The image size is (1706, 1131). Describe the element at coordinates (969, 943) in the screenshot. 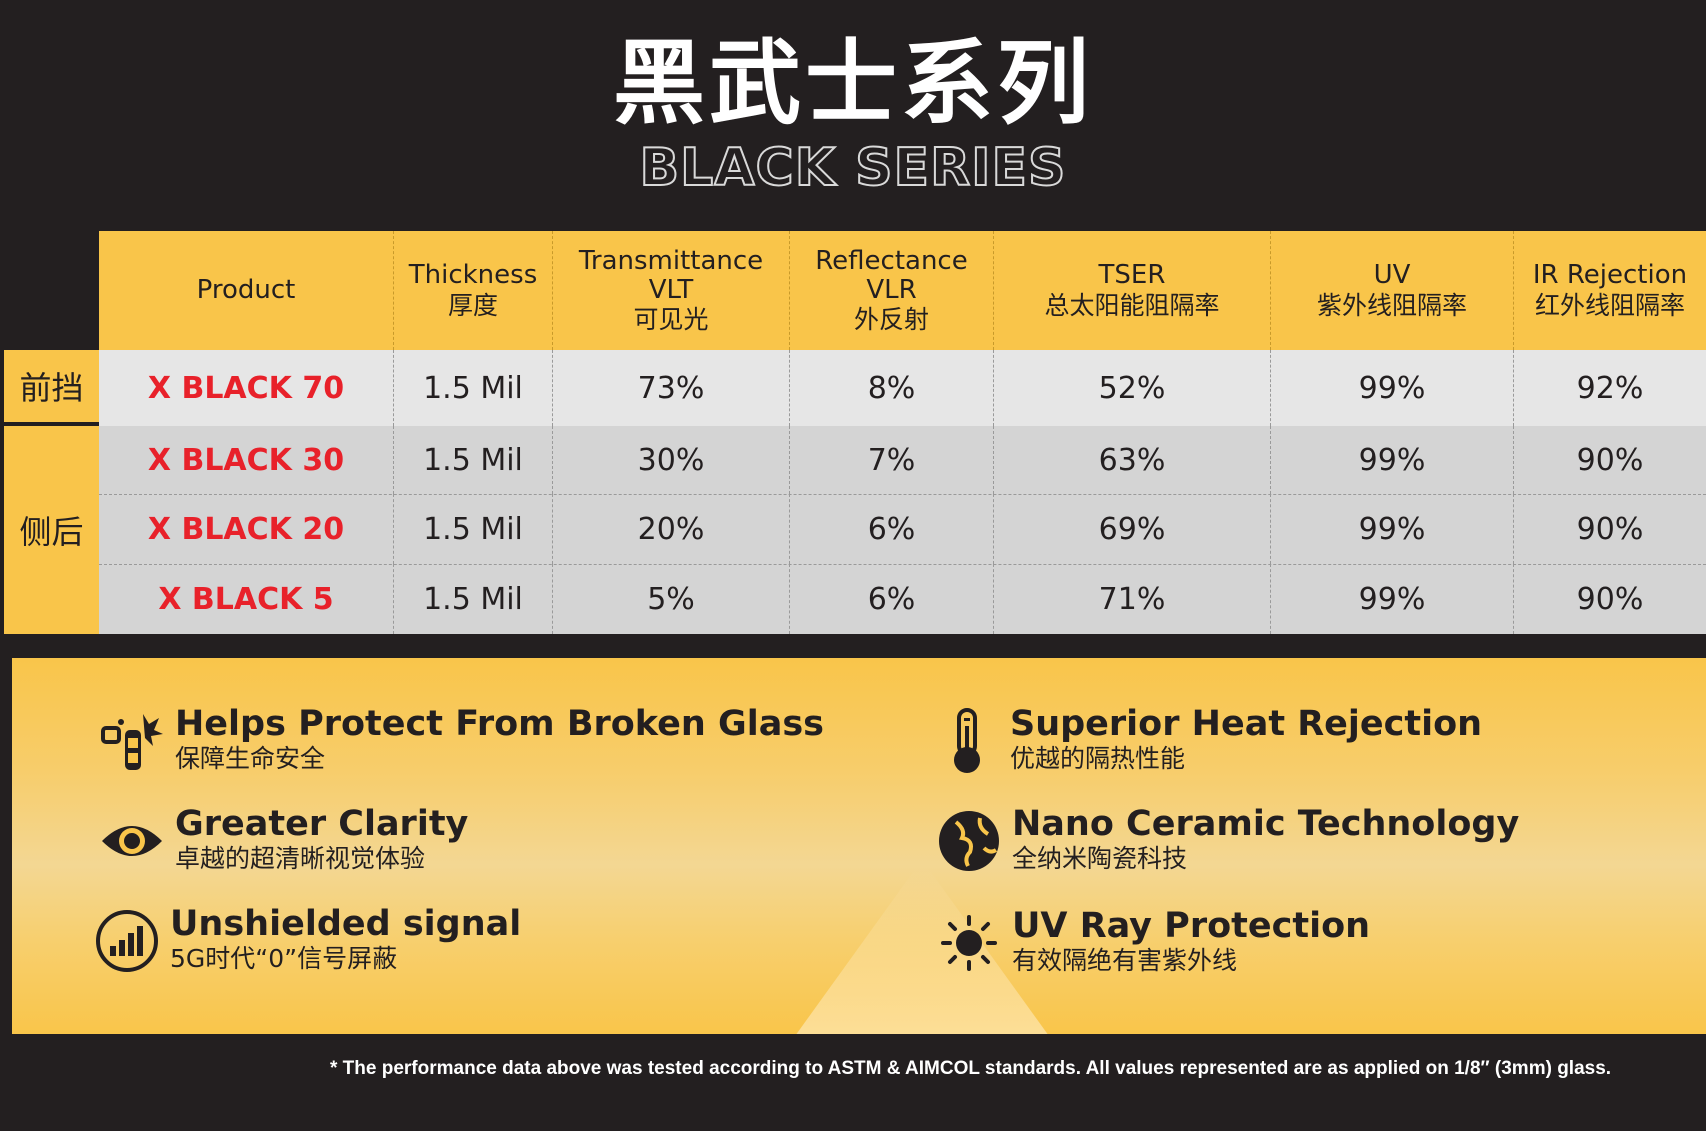

I see `sun-icon` at that location.